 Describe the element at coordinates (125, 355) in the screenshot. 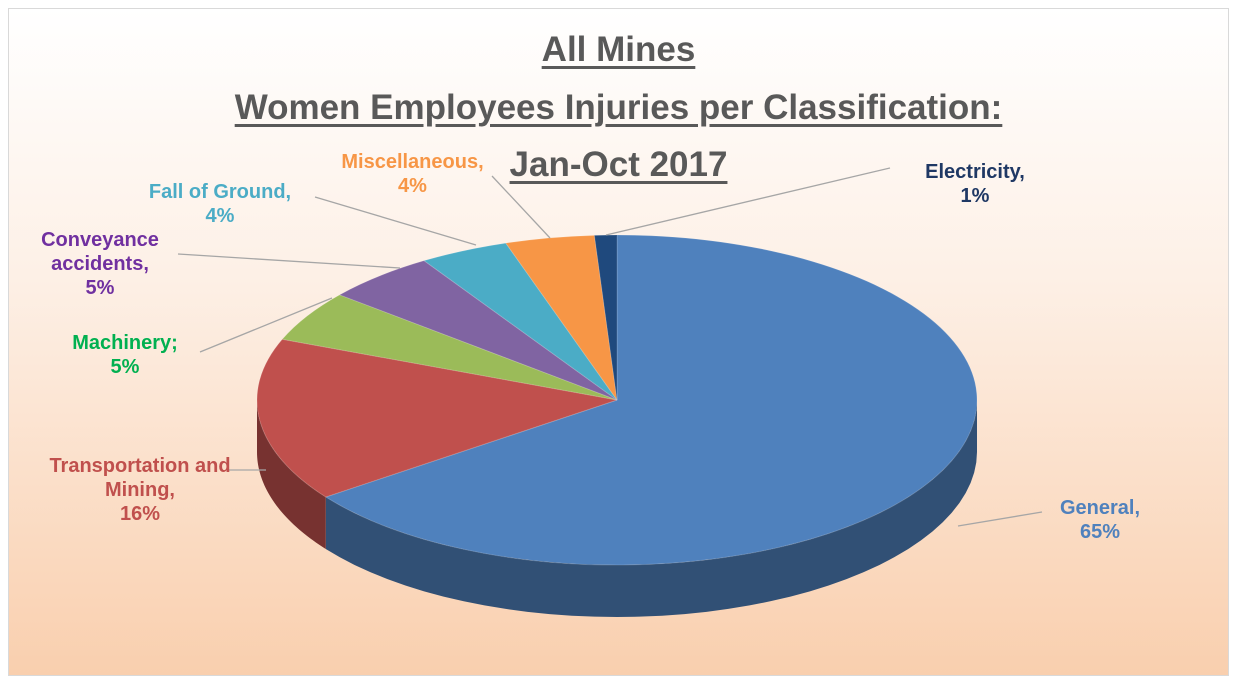

I see `data-label: Machinery; 5%` at that location.